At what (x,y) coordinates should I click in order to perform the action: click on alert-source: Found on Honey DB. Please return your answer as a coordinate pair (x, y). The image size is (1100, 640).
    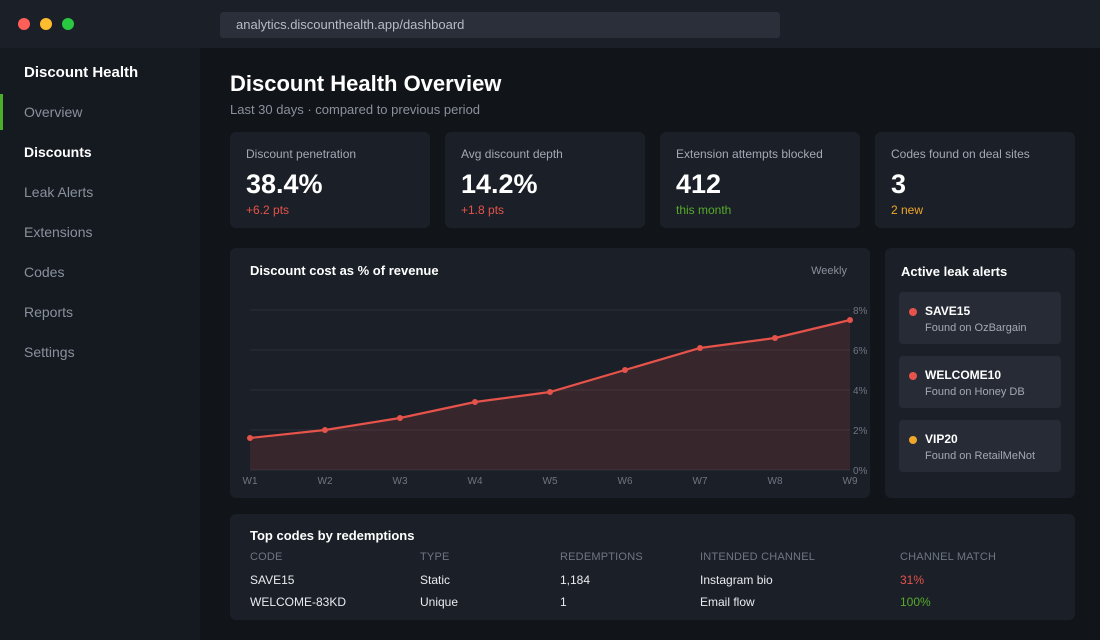
    Looking at the image, I should click on (975, 392).